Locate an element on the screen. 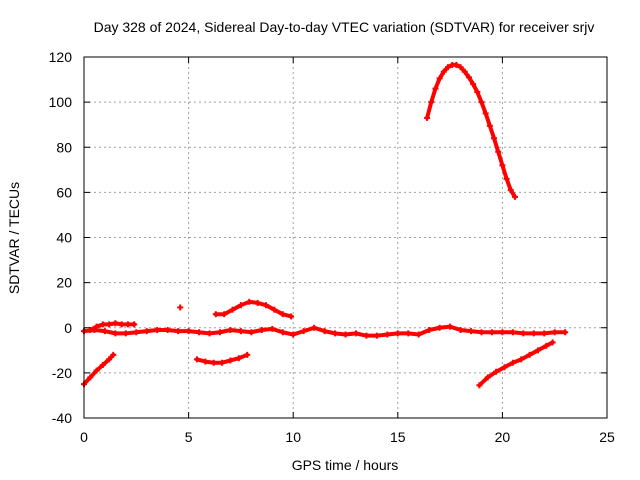  x-tick-label: 10 is located at coordinates (293, 437).